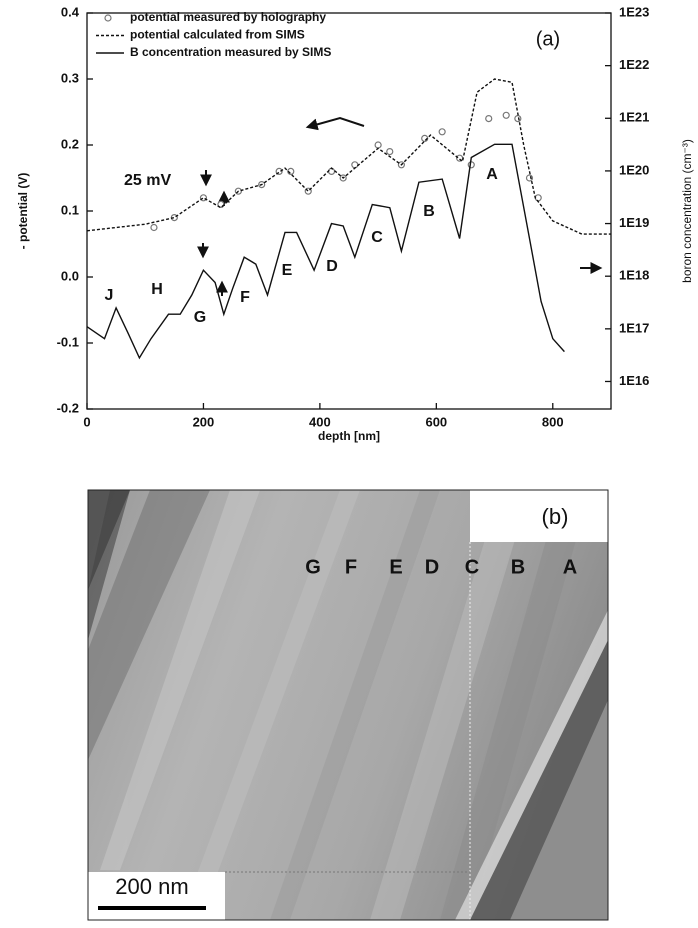 This screenshot has height=928, width=698. I want to click on band-label: A, so click(570, 567).